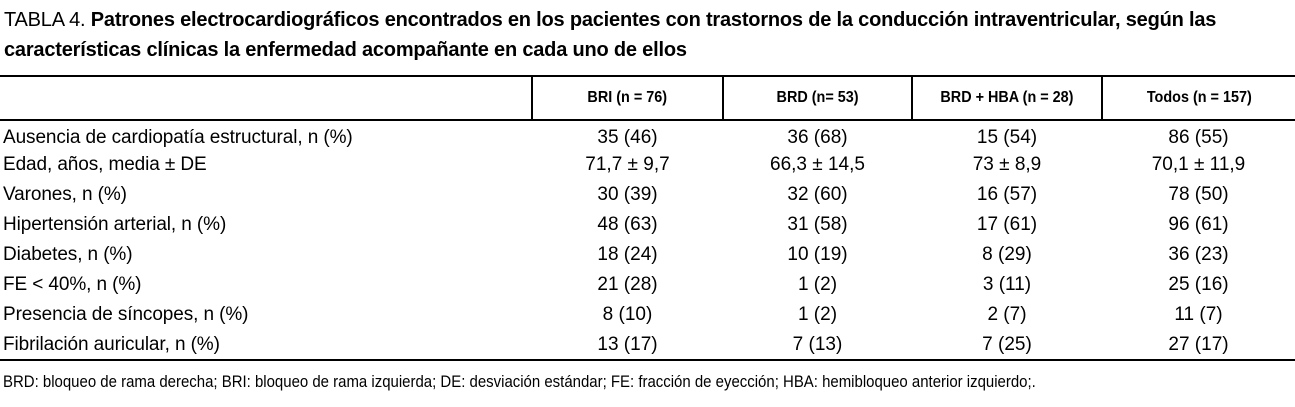 Image resolution: width=1295 pixels, height=407 pixels. Describe the element at coordinates (266, 98) in the screenshot. I see `header-empty-cell` at that location.